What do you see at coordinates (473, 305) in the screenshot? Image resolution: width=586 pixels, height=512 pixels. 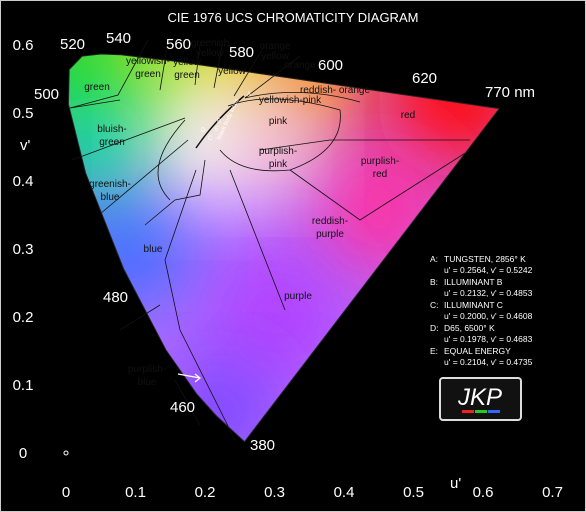 I see `legend-name: ILLUMINANT C` at bounding box center [473, 305].